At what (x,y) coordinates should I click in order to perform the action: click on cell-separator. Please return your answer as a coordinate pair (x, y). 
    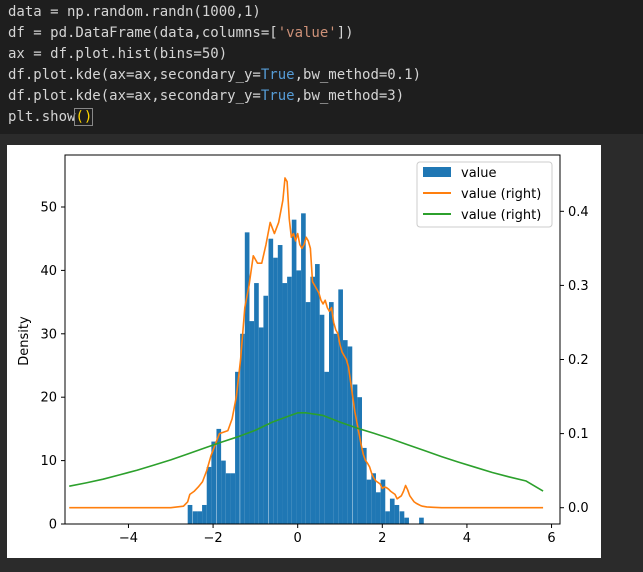
    Looking at the image, I should click on (321, 138).